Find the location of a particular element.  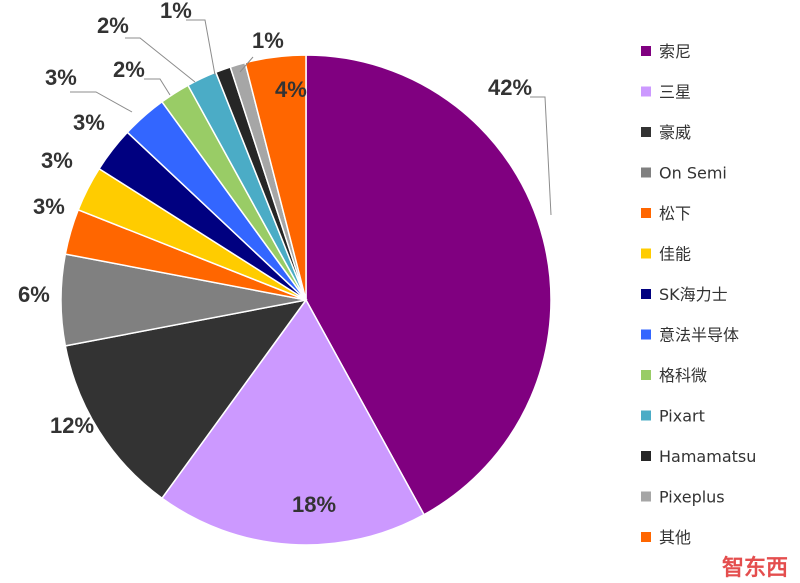

legend-label-13: 其他 is located at coordinates (675, 537).